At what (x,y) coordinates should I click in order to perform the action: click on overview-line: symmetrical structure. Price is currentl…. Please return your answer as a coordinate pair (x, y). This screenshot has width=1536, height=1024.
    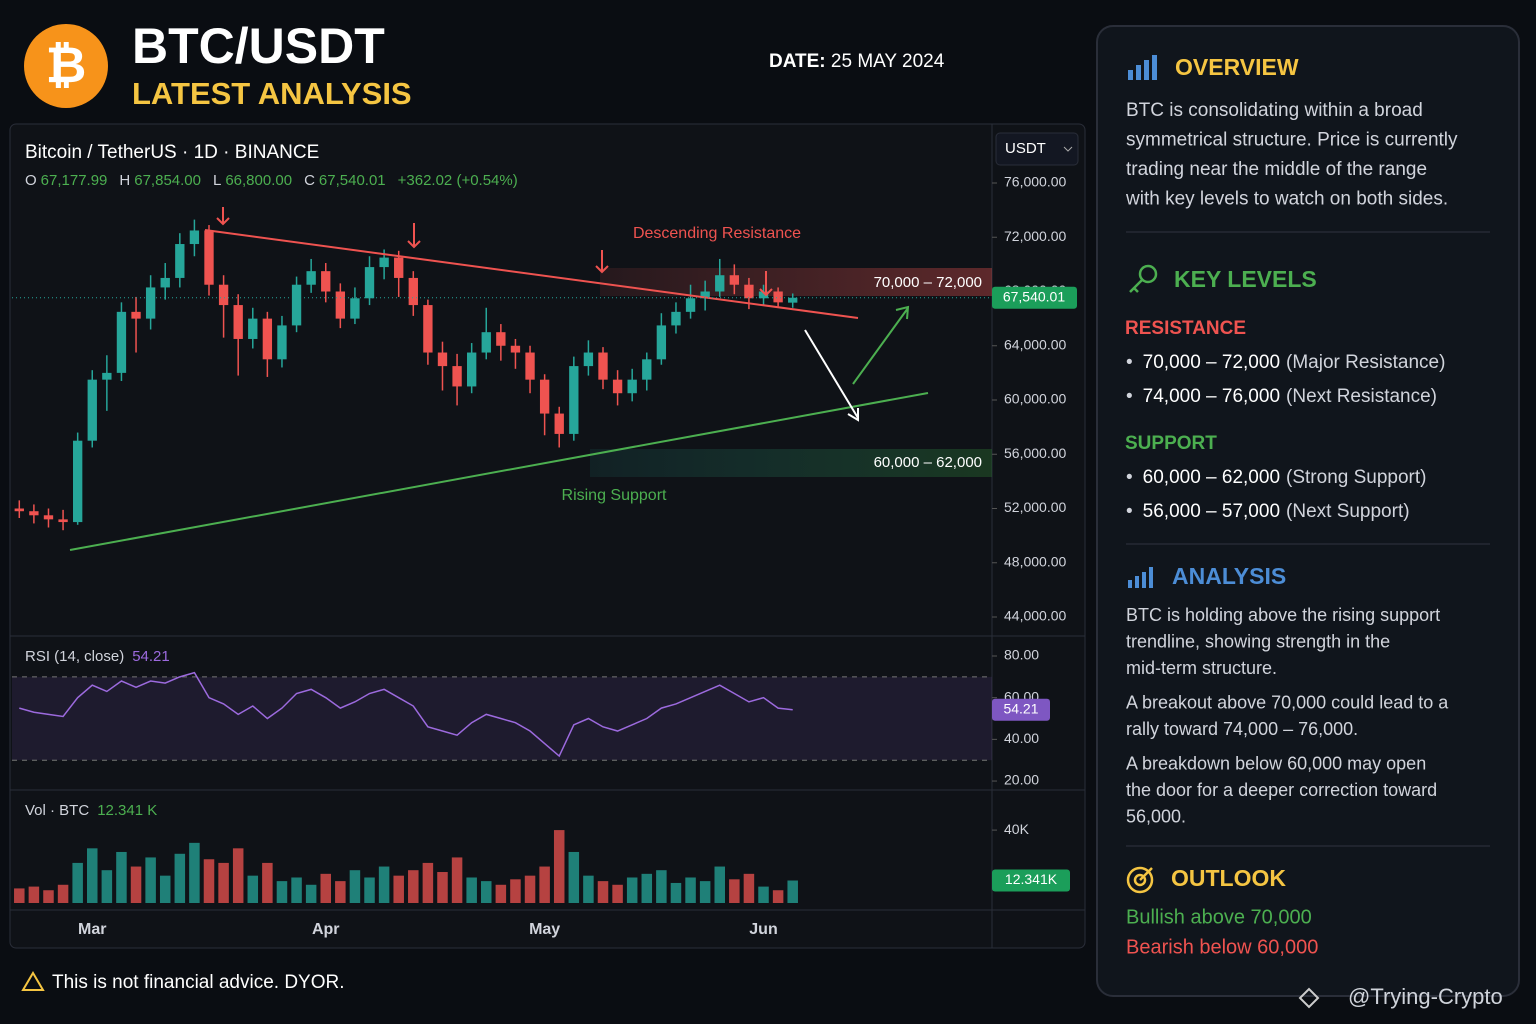
    Looking at the image, I should click on (1292, 140).